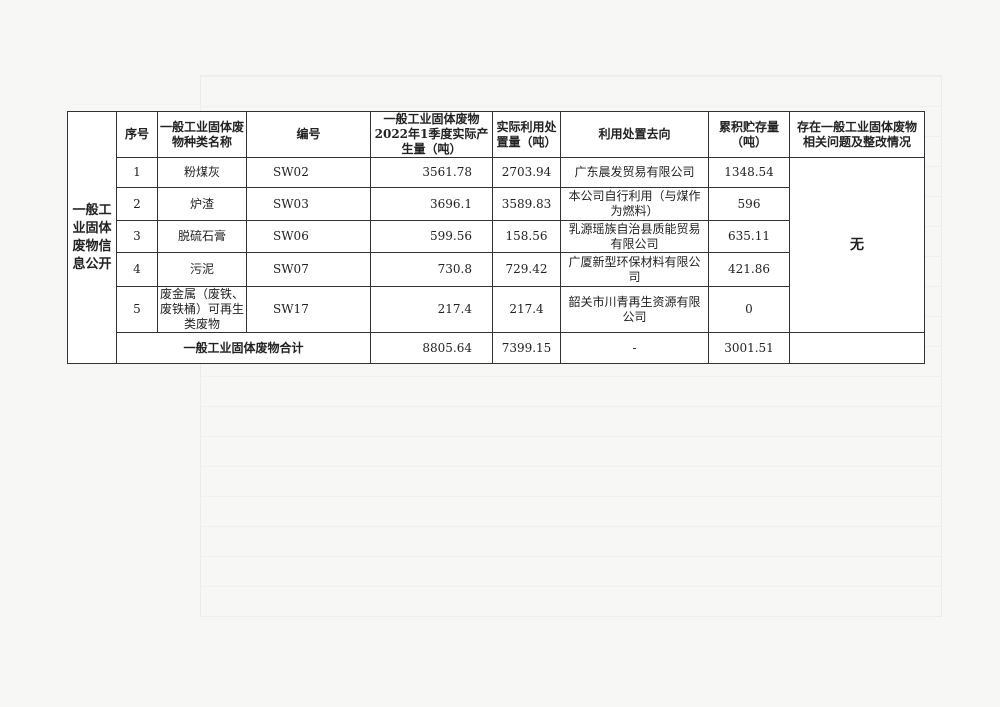  What do you see at coordinates (749, 348) in the screenshot?
I see `total-stored: 3001.51` at bounding box center [749, 348].